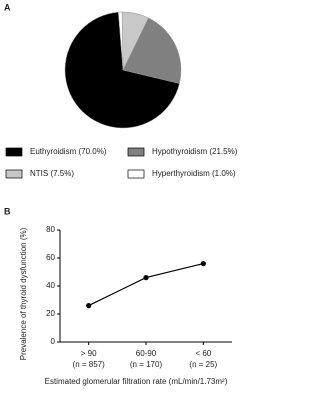 Image resolution: width=320 pixels, height=400 pixels. I want to click on panel-label: A, so click(7, 7).